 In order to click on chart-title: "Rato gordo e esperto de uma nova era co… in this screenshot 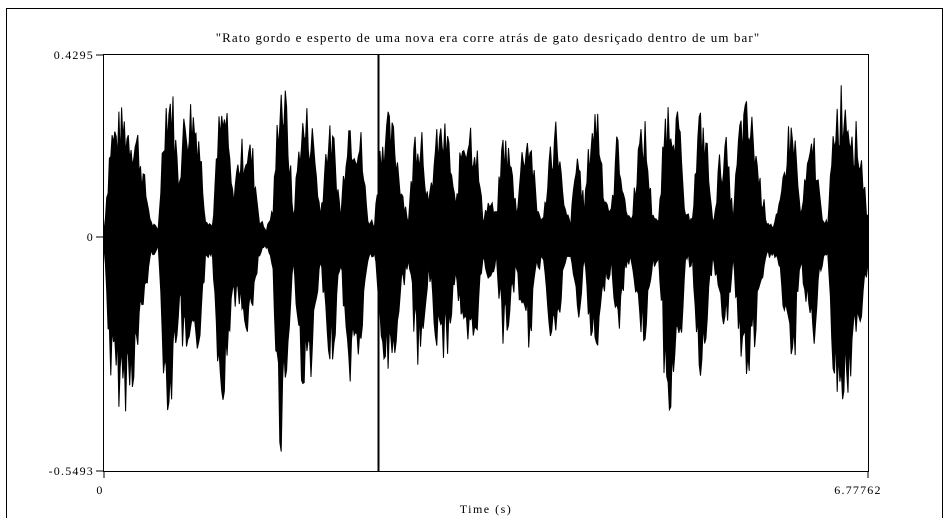, I will do `click(488, 37)`.